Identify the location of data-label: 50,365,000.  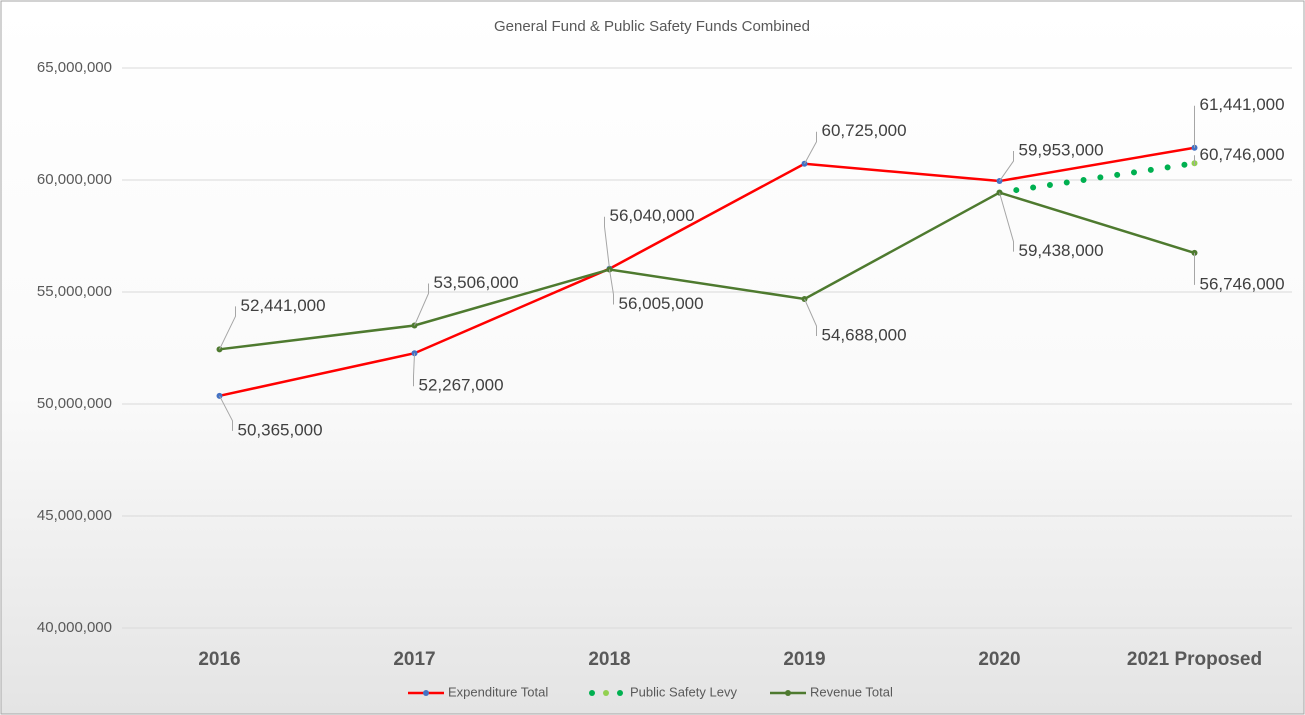
(280, 429).